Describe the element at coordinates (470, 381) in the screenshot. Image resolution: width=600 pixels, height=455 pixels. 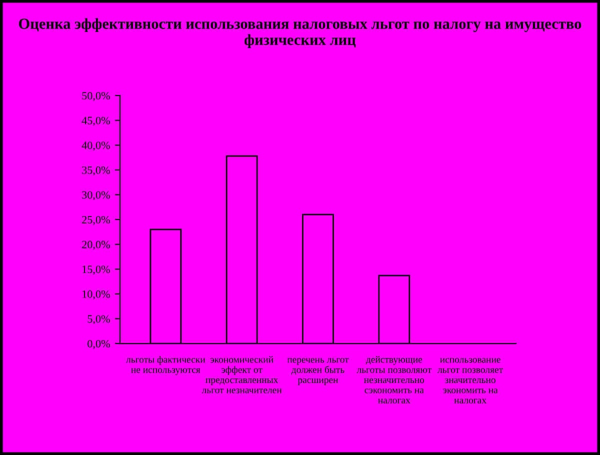
I see `x-tick-label: использование льгот позволяет значительно экономить на налогах` at that location.